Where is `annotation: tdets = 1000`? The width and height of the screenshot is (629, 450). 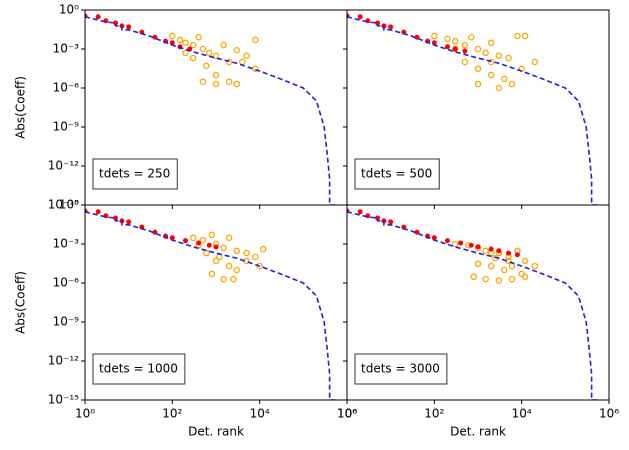 annotation: tdets = 1000 is located at coordinates (138, 369).